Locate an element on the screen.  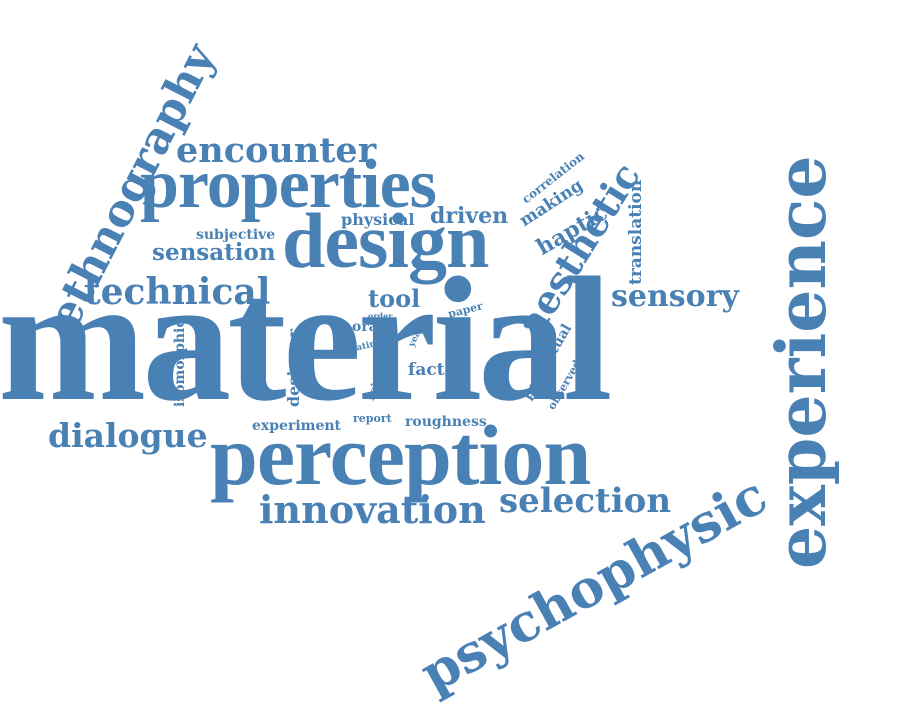
word-innovation: innovation is located at coordinates (372, 509).